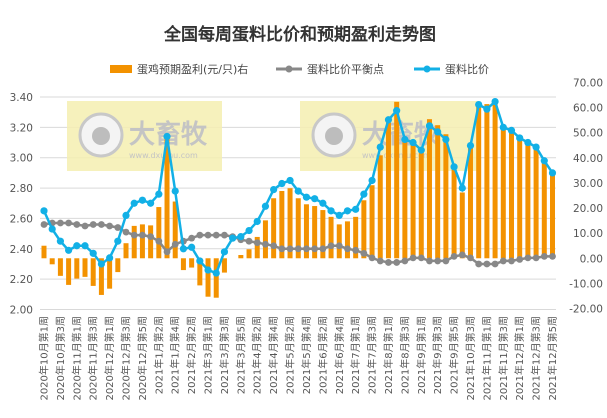 This screenshot has height=418, width=607. I want to click on x-tick-label: 2021年5月第4周, so click(306, 355).